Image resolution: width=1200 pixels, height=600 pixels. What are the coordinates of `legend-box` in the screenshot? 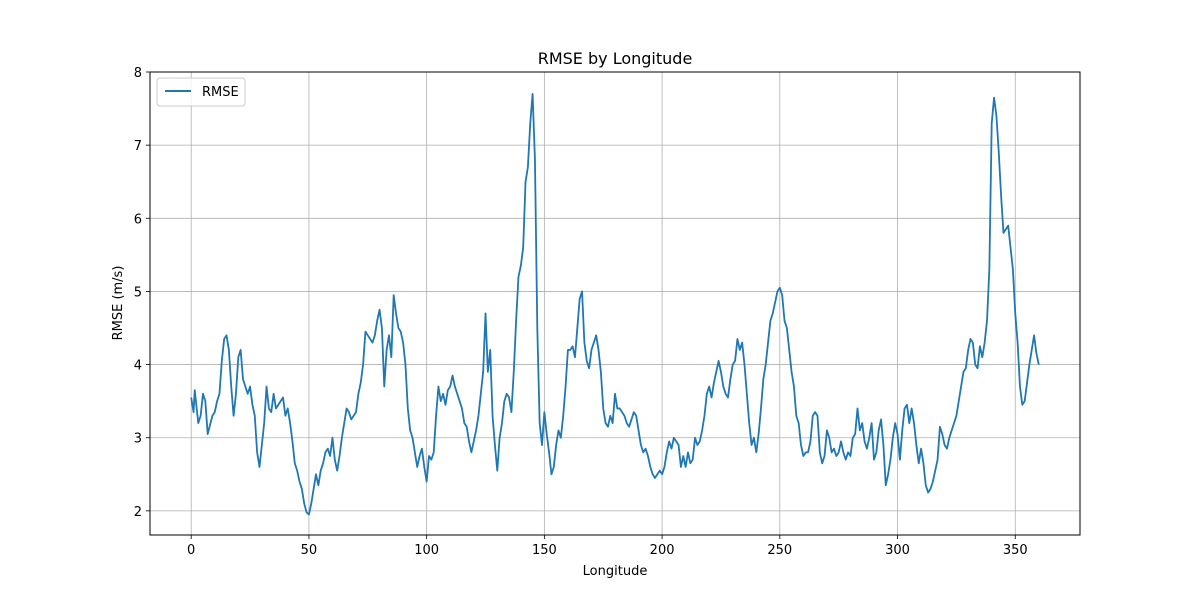 It's located at (201, 92).